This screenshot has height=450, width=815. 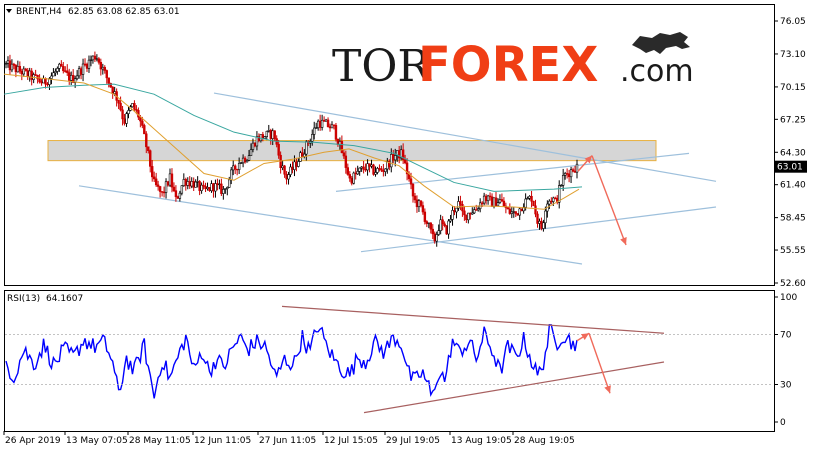 What do you see at coordinates (97, 441) in the screenshot?
I see `x-tick-label: 13 May 07:05` at bounding box center [97, 441].